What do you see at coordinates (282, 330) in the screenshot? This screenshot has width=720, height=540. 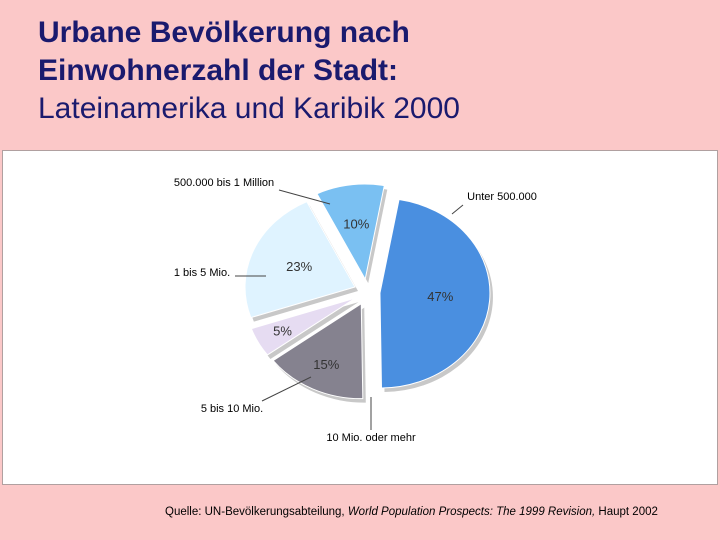 I see `slice-value-label: 5%` at bounding box center [282, 330].